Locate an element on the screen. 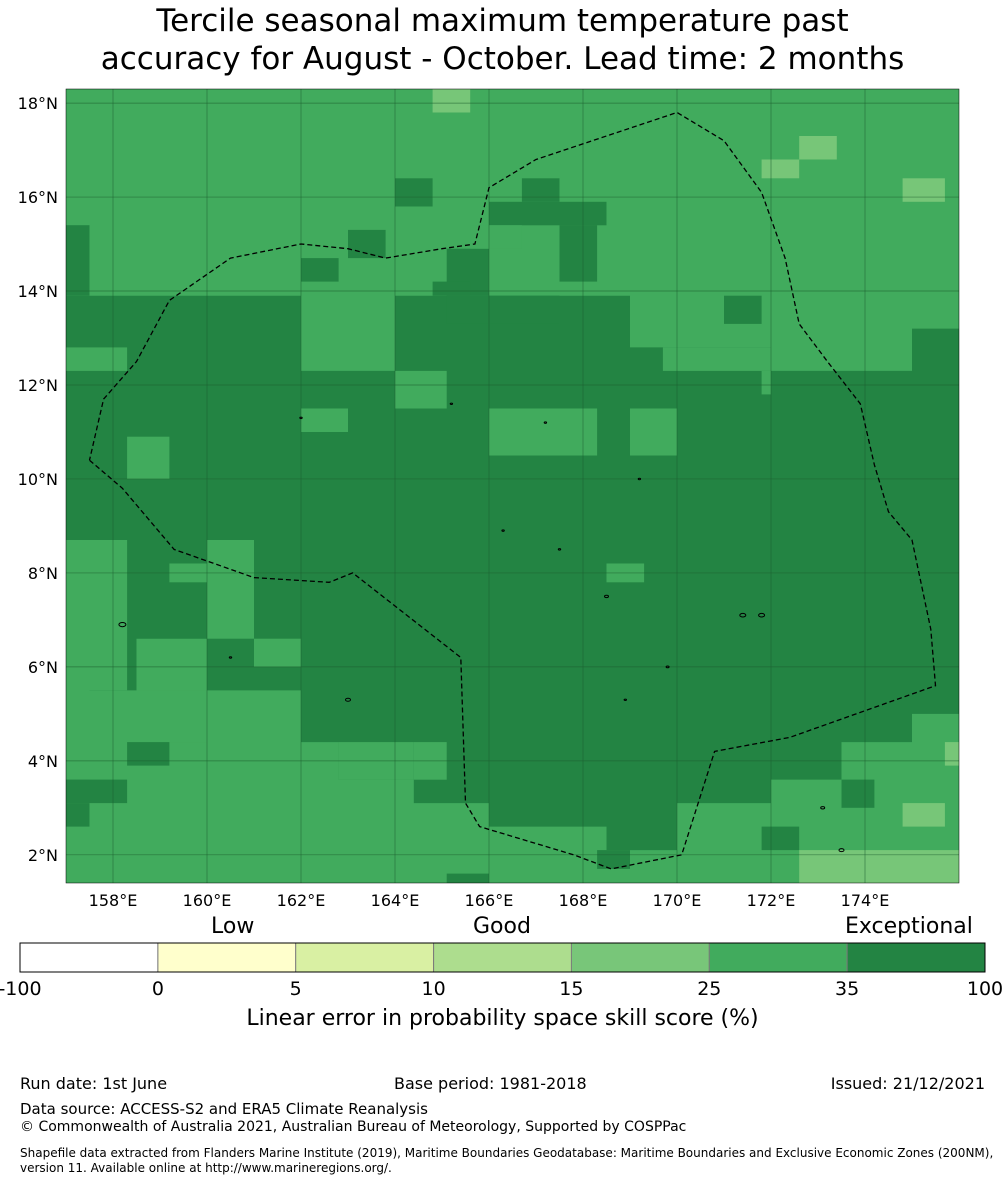  lon-tick-label: 172°E is located at coordinates (771, 900).